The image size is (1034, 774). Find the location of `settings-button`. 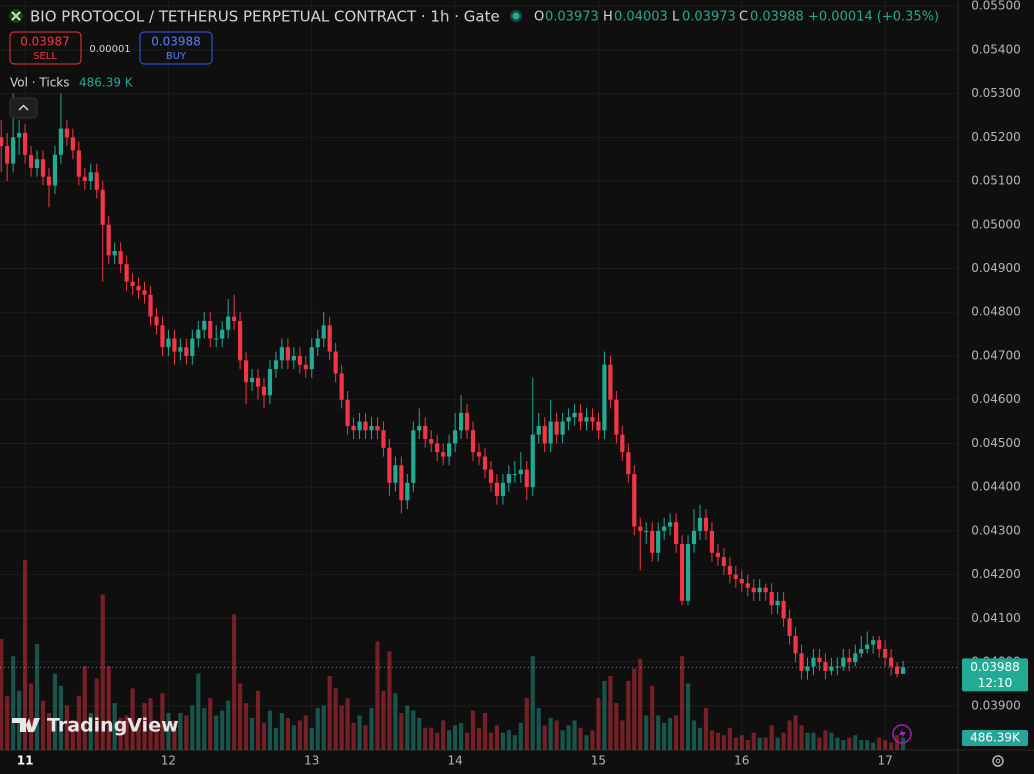

settings-button is located at coordinates (998, 761).